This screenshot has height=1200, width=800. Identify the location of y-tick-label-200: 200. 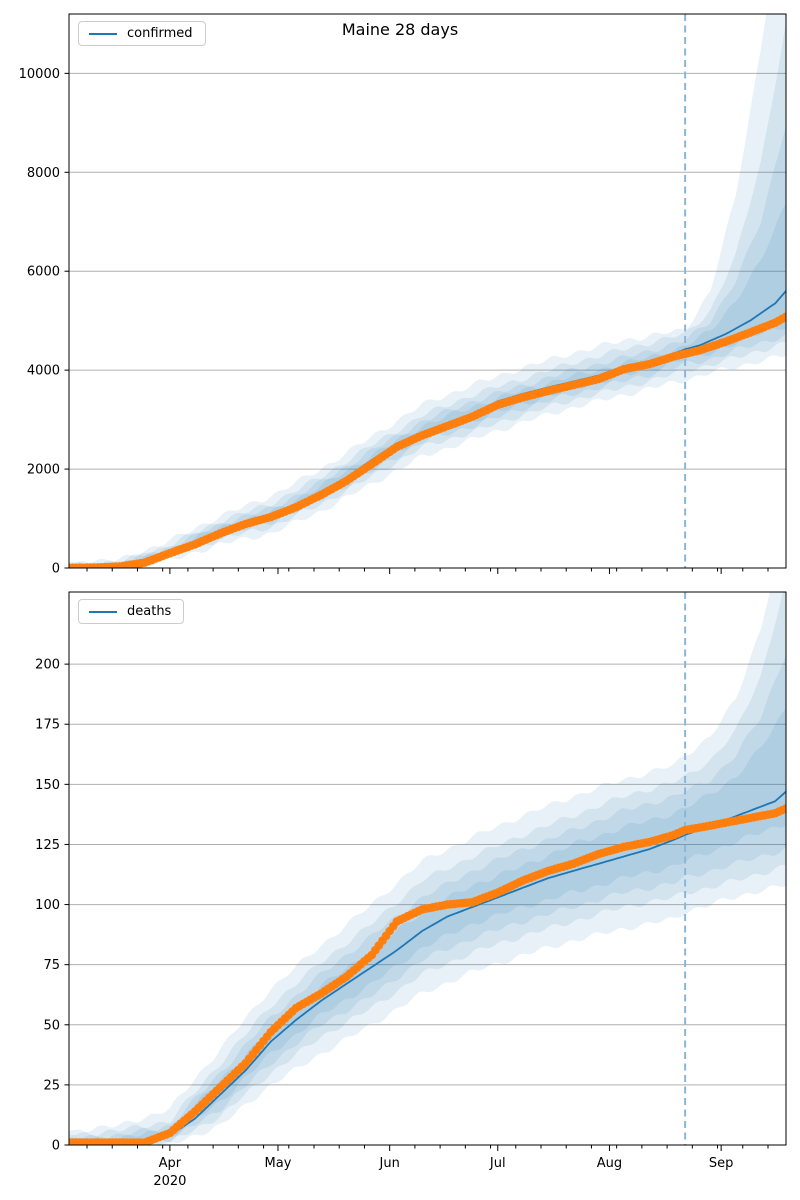
(47, 665).